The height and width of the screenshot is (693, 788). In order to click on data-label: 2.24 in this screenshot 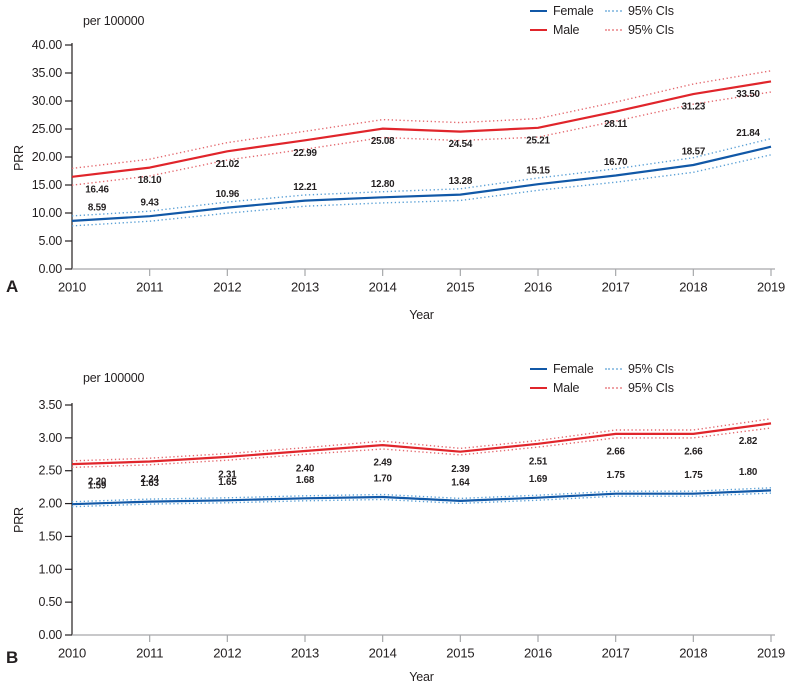, I will do `click(150, 479)`.